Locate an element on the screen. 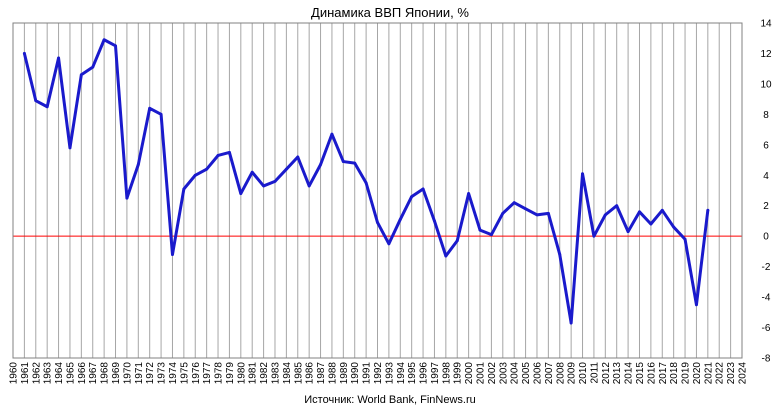 This screenshot has width=780, height=410. y-tick-label: 0 is located at coordinates (766, 237).